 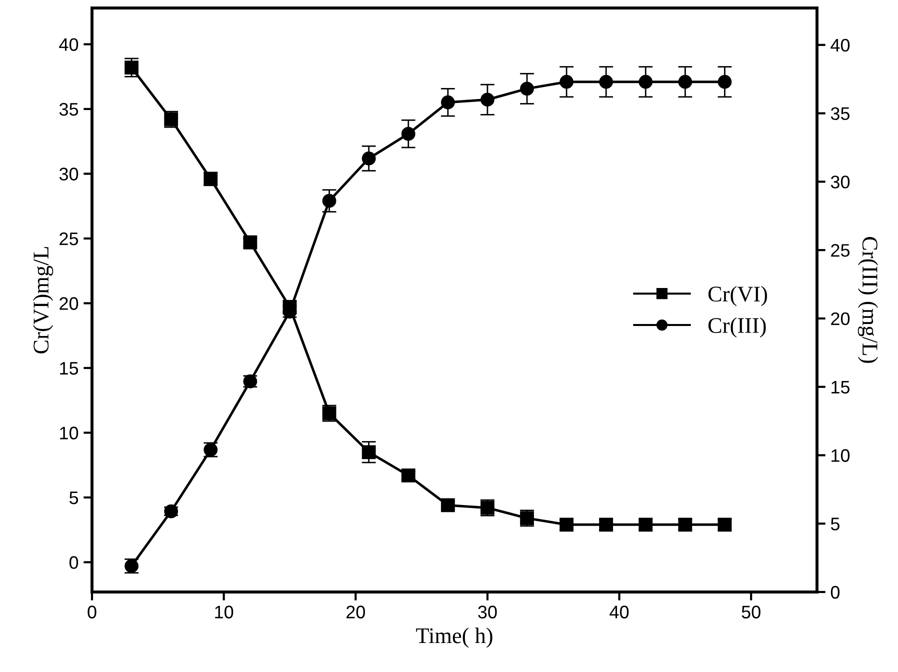 I want to click on legend-label: Cr(VI), so click(x=738, y=296).